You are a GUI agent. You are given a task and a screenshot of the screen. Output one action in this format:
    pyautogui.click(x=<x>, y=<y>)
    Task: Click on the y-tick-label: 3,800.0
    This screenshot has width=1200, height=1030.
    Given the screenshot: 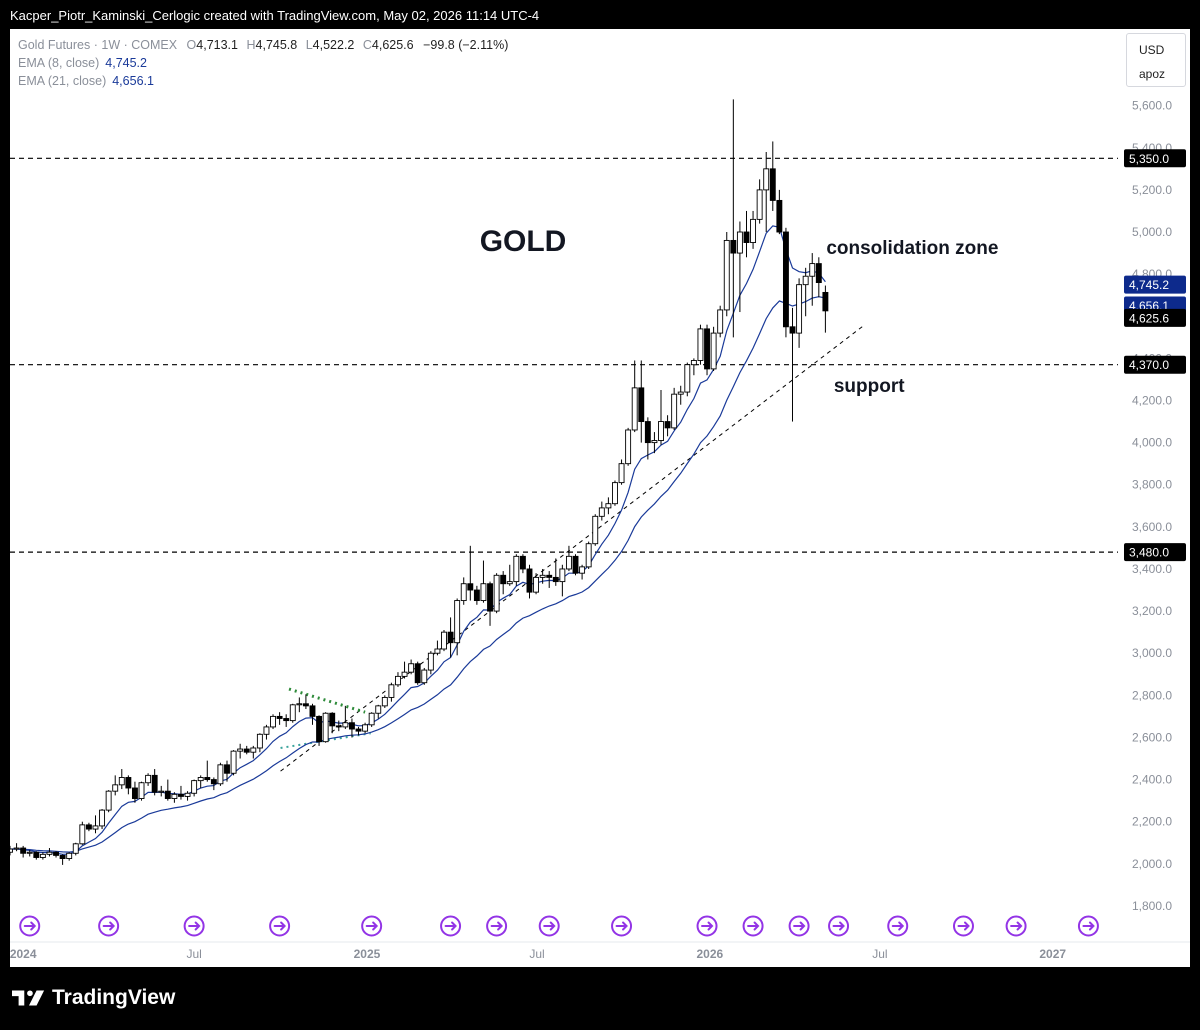 What is the action you would take?
    pyautogui.click(x=1152, y=485)
    